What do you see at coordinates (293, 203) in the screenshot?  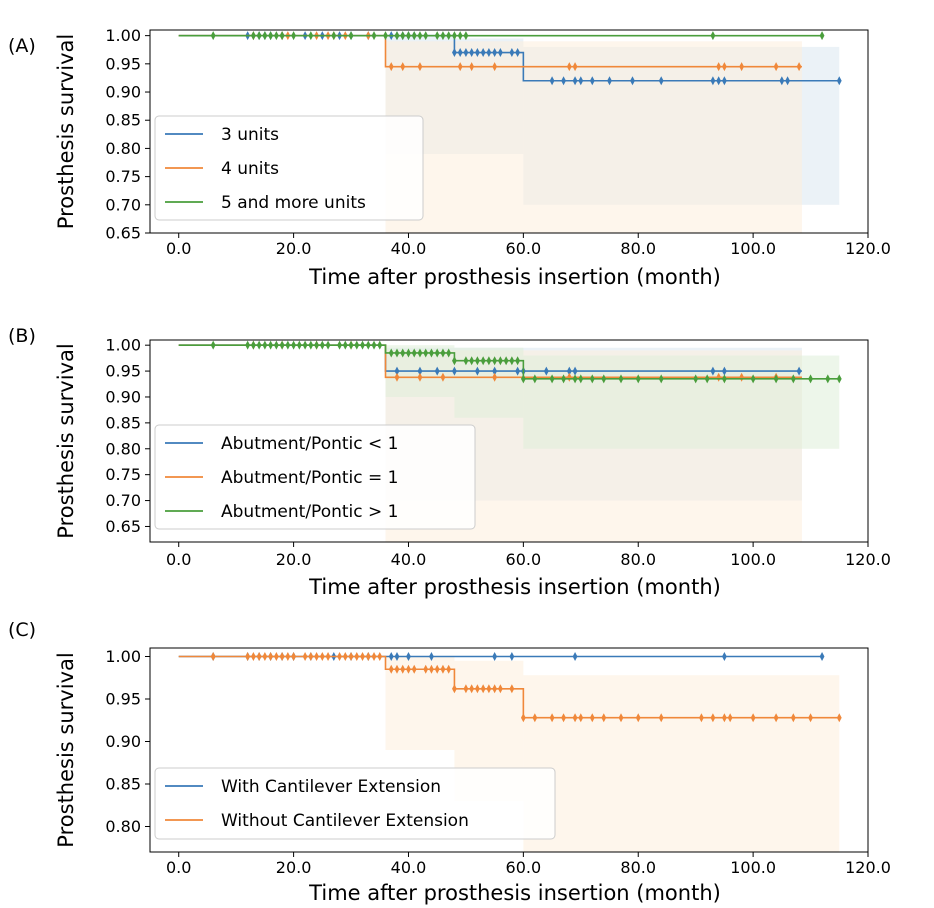 I see `legend-label: 5 and more units` at bounding box center [293, 203].